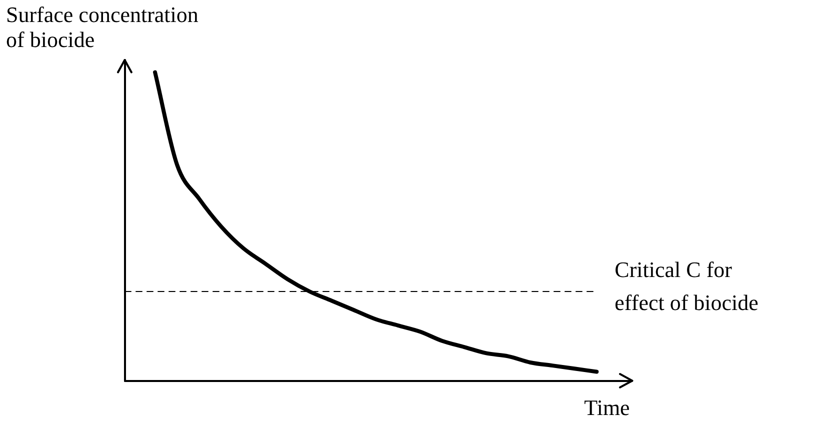 The width and height of the screenshot is (839, 426). Describe the element at coordinates (102, 27) in the screenshot. I see `y-axis-title: Surface concentration of biocide` at that location.